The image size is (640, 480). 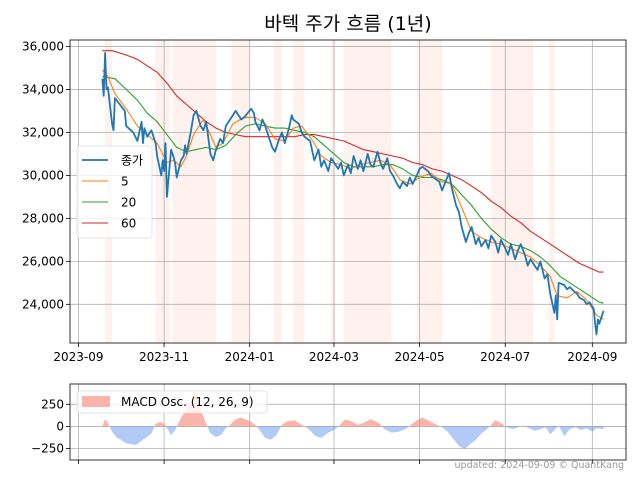 I want to click on y-tick-label: 30,000, so click(x=43, y=175).